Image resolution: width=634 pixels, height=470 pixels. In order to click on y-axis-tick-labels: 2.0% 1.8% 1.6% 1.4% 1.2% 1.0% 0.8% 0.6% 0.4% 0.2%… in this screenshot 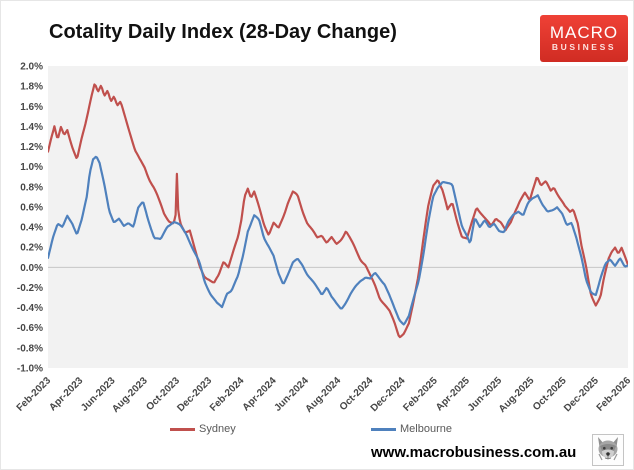, I will do `click(30, 218)`.